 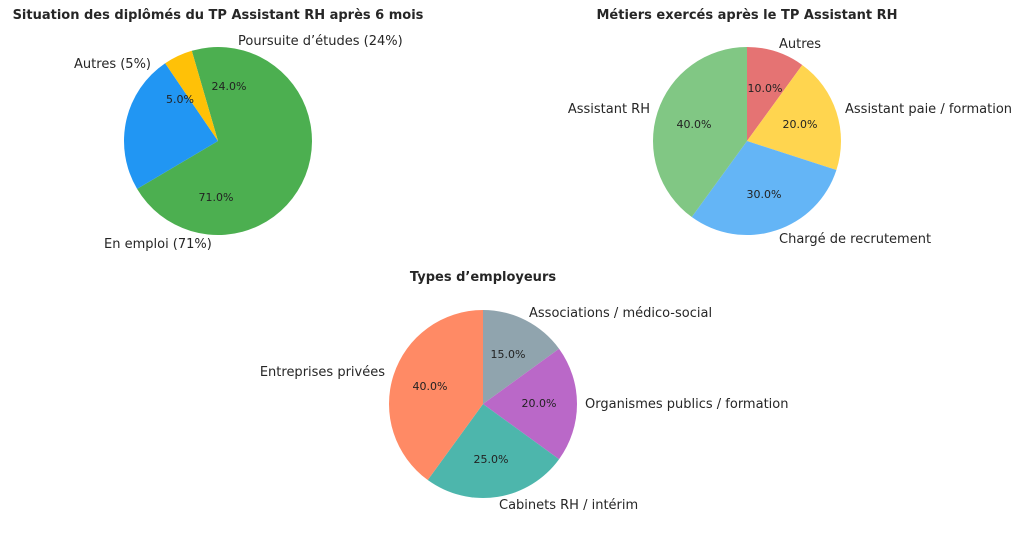 I want to click on chart-title: Types d’employeurs, so click(x=483, y=277).